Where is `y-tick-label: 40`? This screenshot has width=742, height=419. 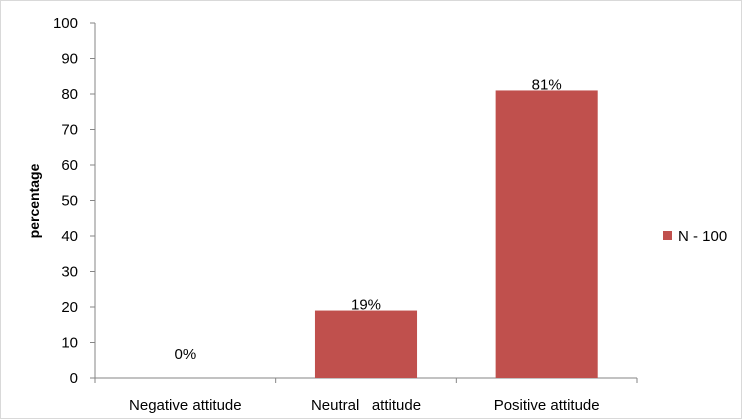 y-tick-label: 40 is located at coordinates (69, 236).